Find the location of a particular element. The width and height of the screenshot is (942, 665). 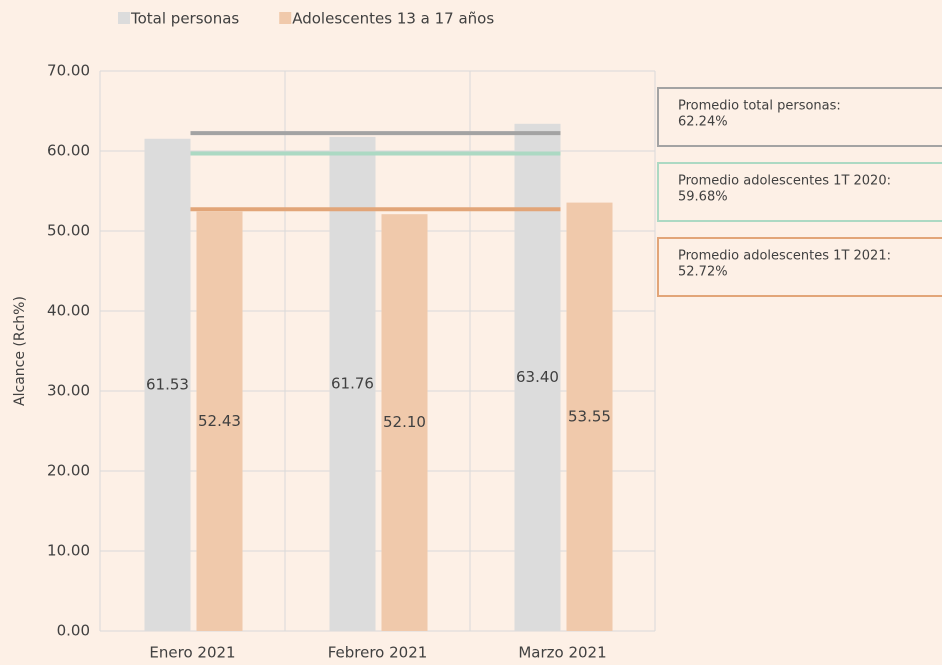

legend-label: Total personas is located at coordinates (184, 19).